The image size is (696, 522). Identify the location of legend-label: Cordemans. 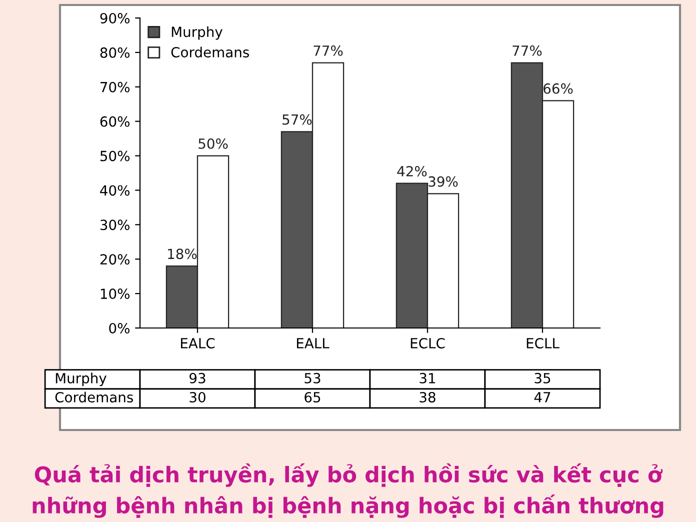
(210, 52).